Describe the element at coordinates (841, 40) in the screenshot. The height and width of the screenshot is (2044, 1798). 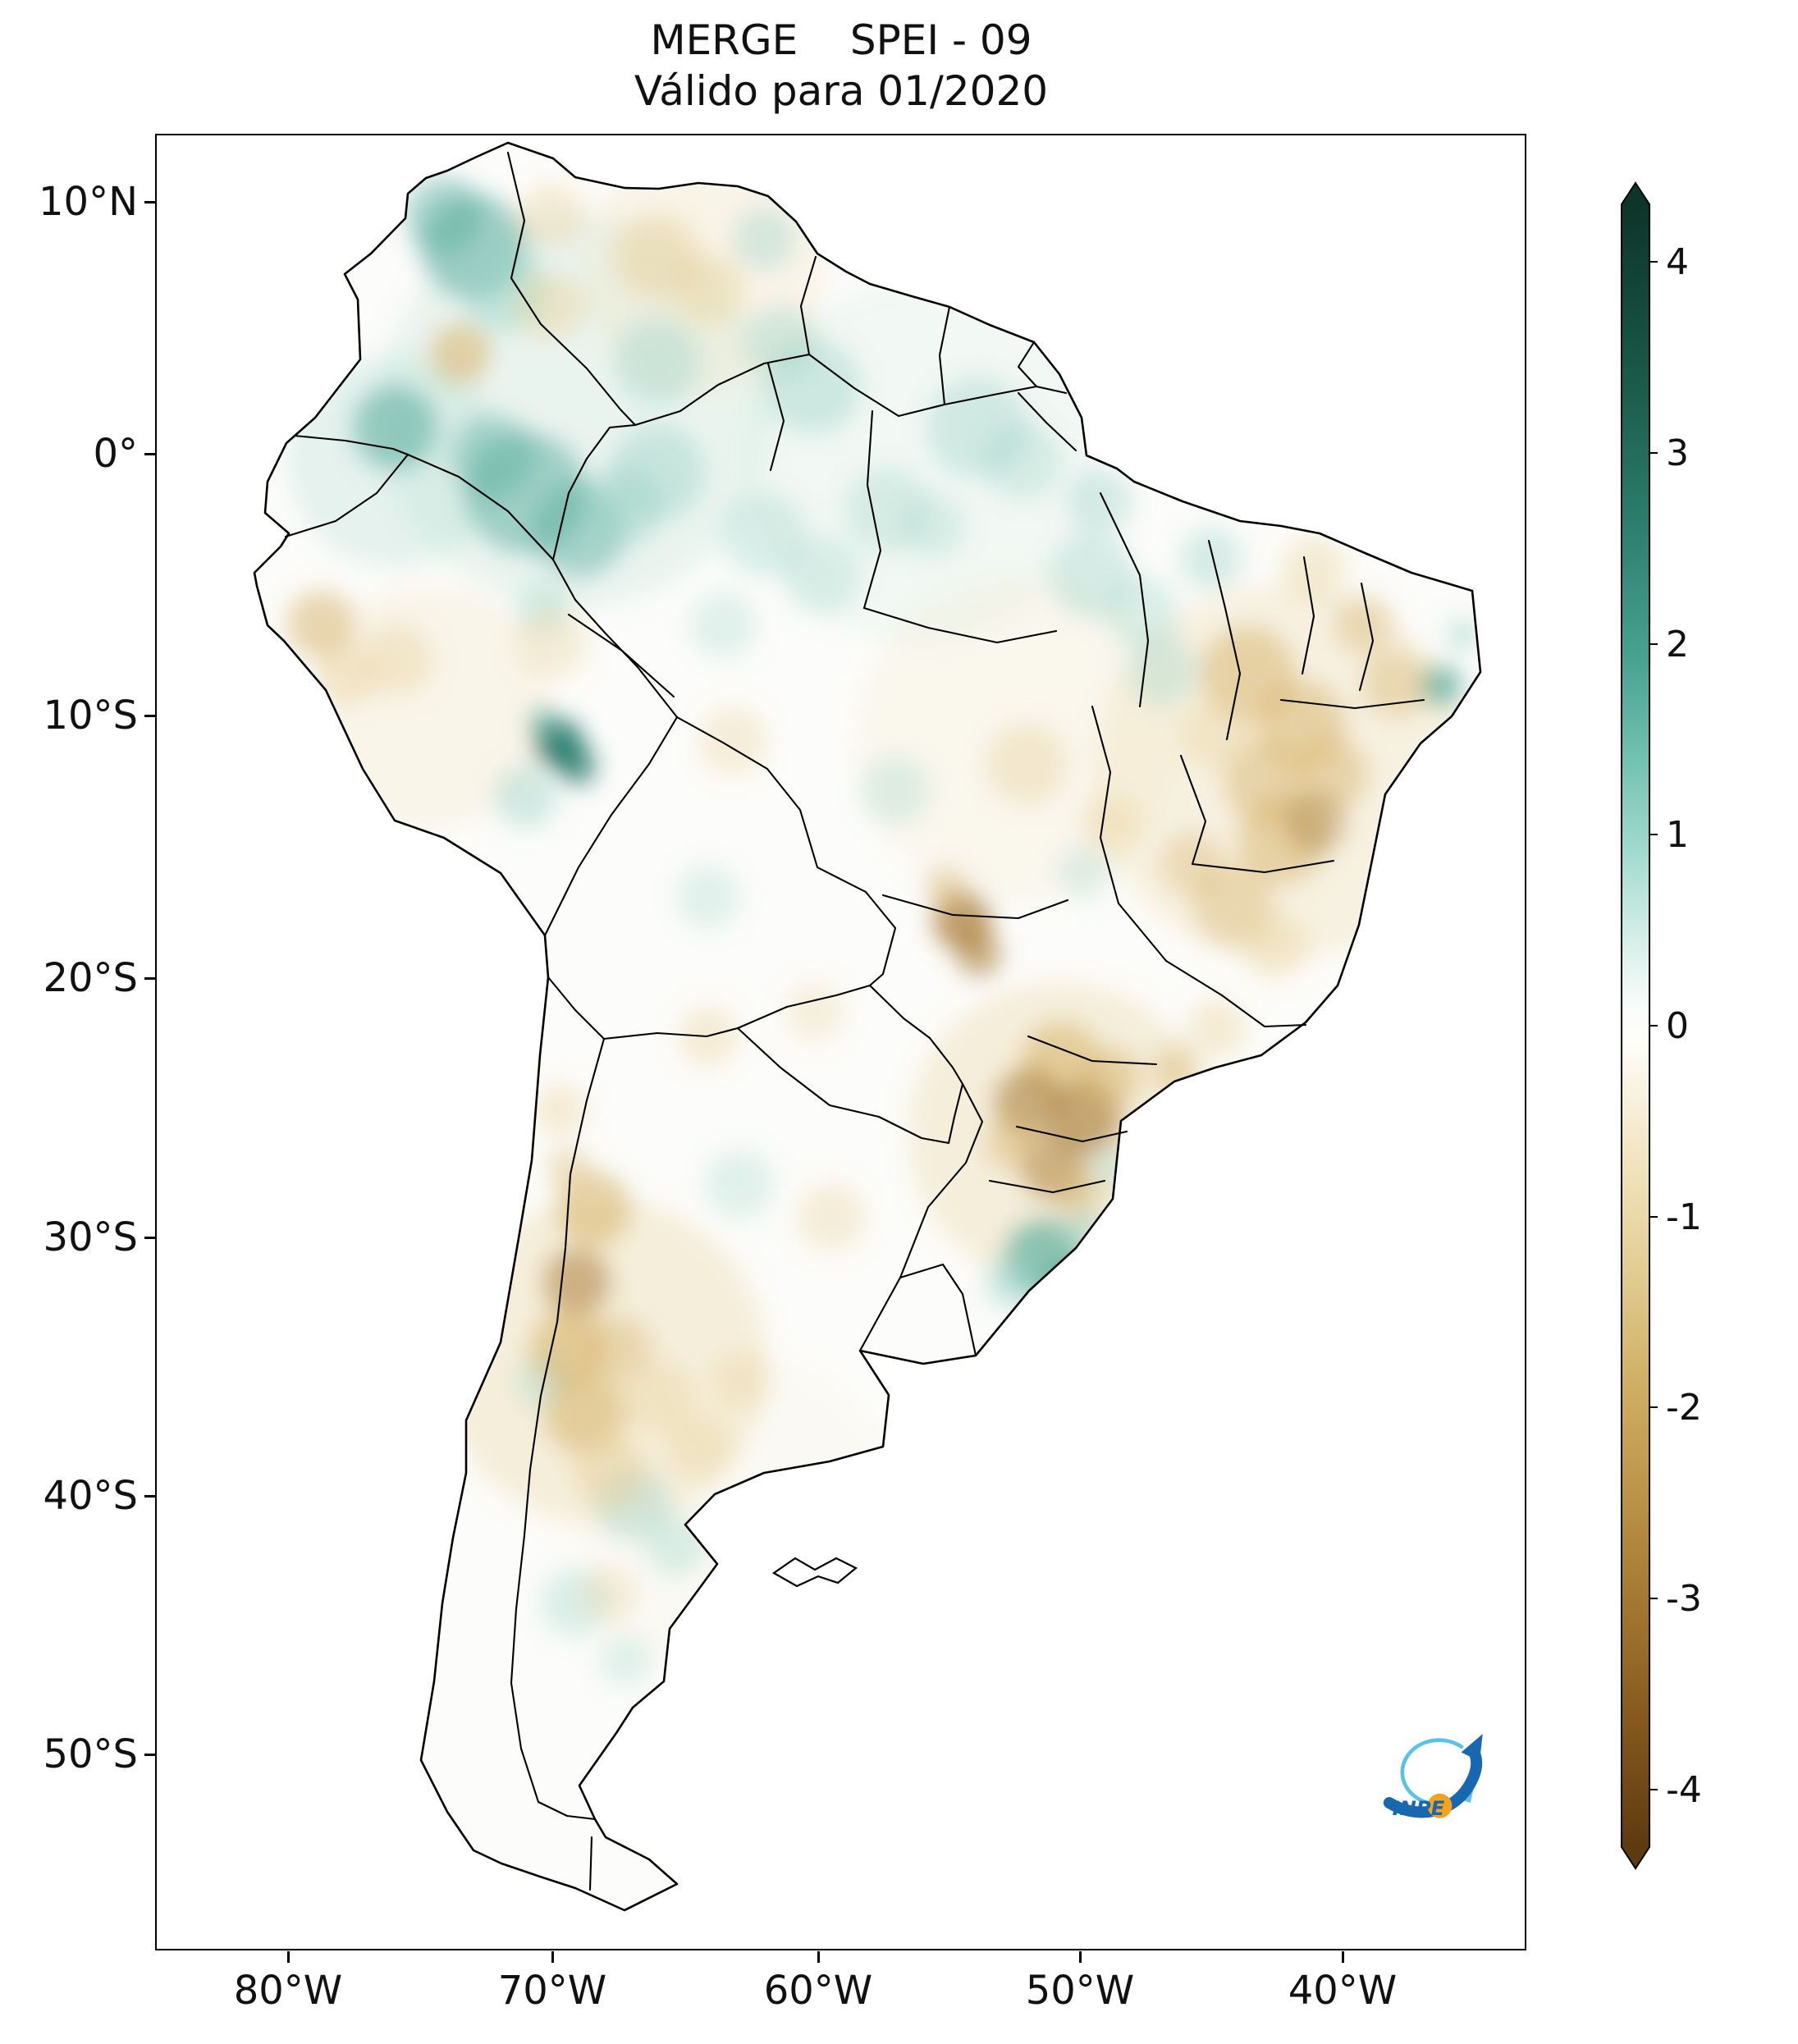
I see `map-title: MERGE SPEI - 09` at that location.